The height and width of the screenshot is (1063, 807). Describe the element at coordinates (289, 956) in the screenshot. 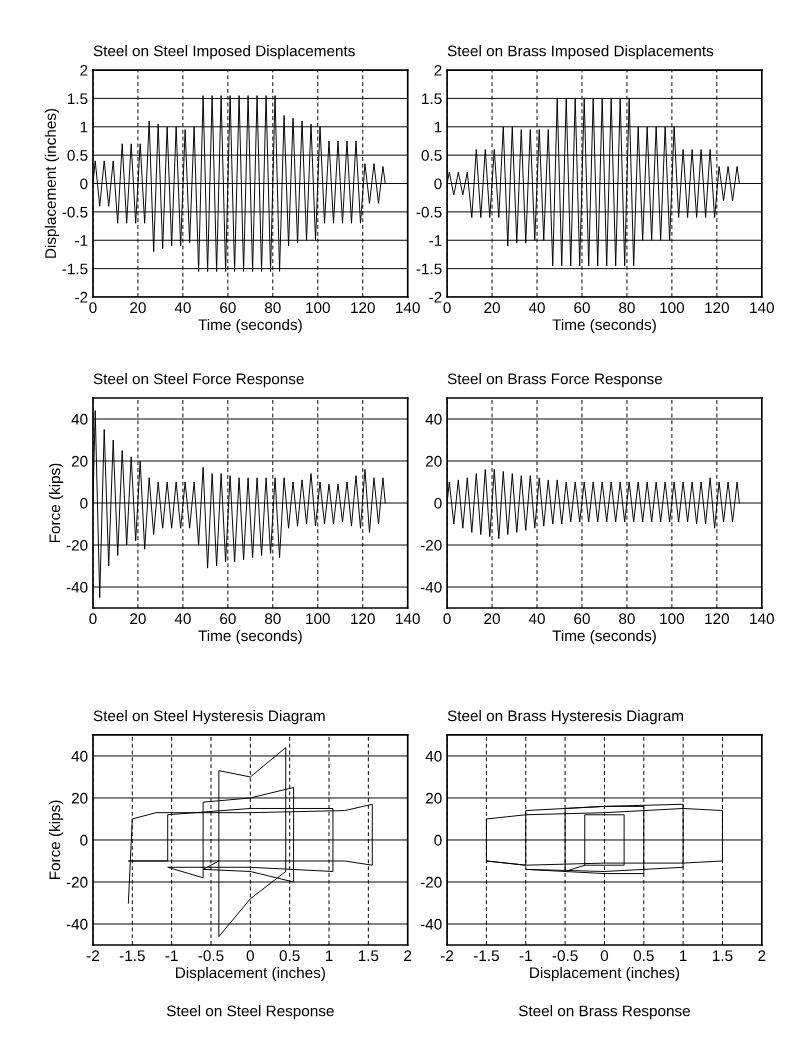

I see `x-tick-label: 0.5` at that location.